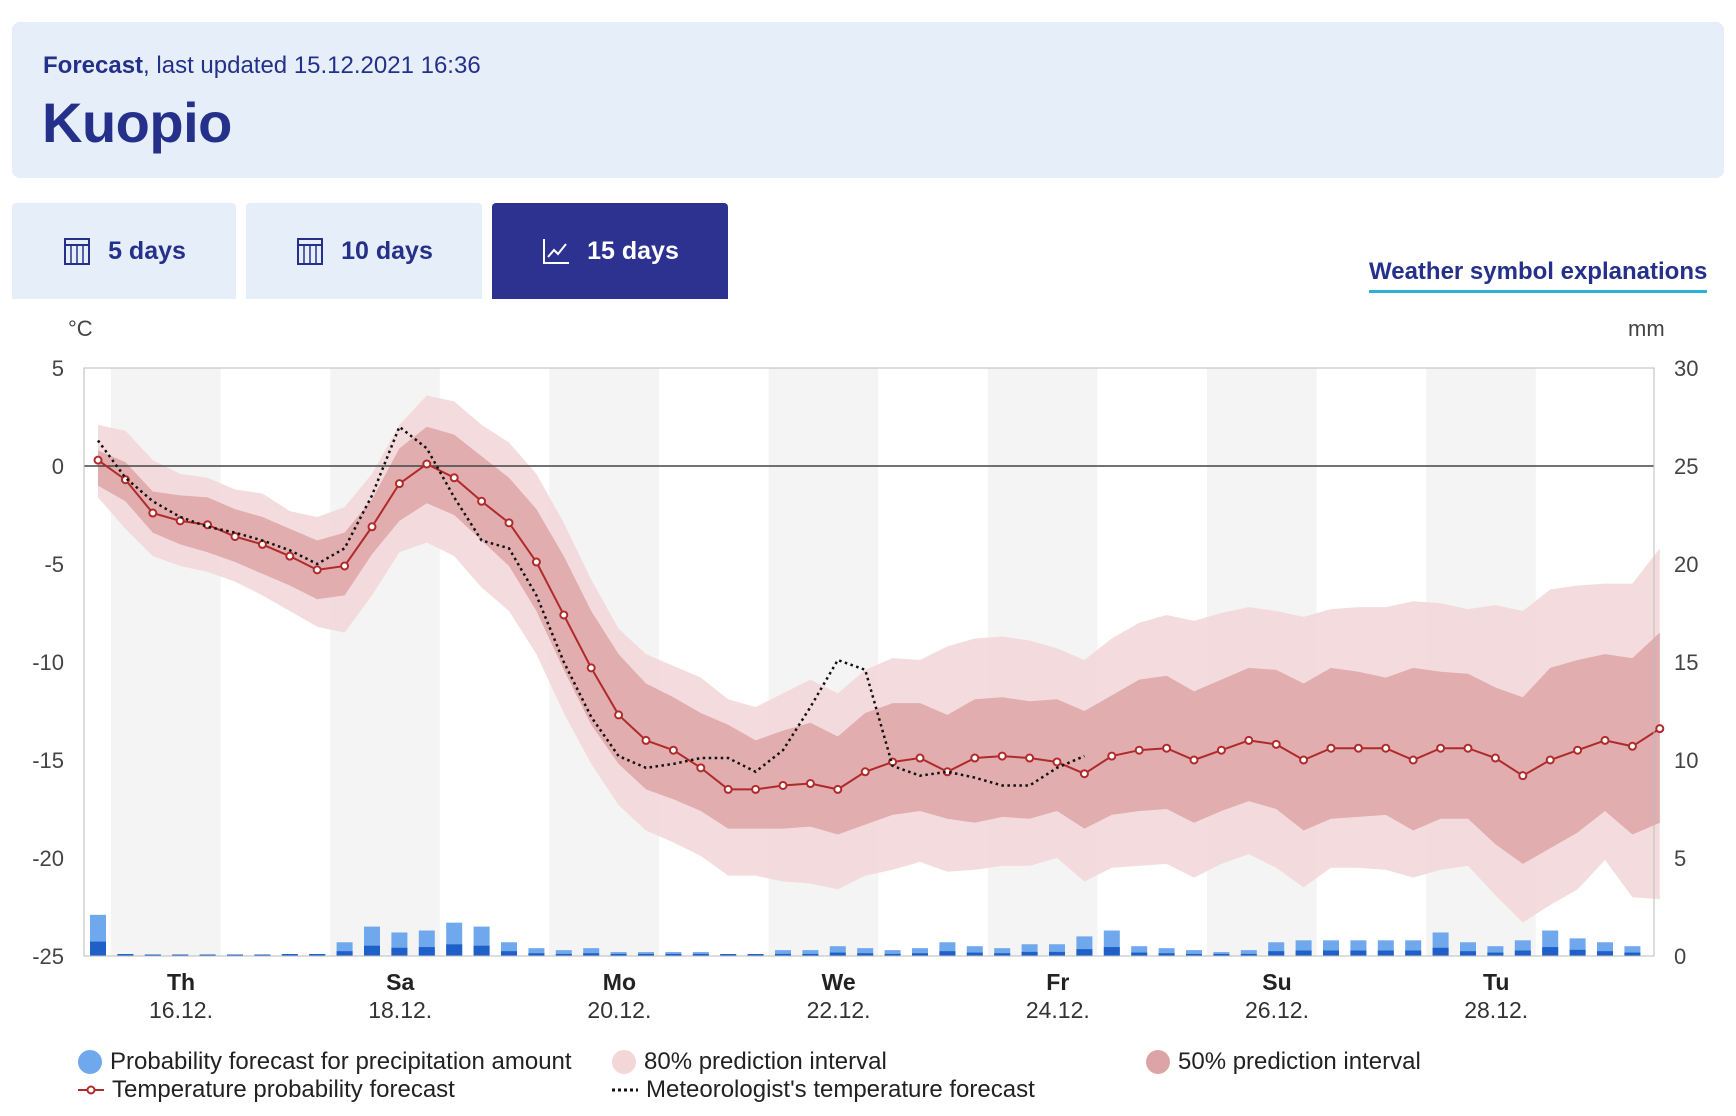 The image size is (1736, 1116). I want to click on right-axis-unit: mm, so click(1646, 328).